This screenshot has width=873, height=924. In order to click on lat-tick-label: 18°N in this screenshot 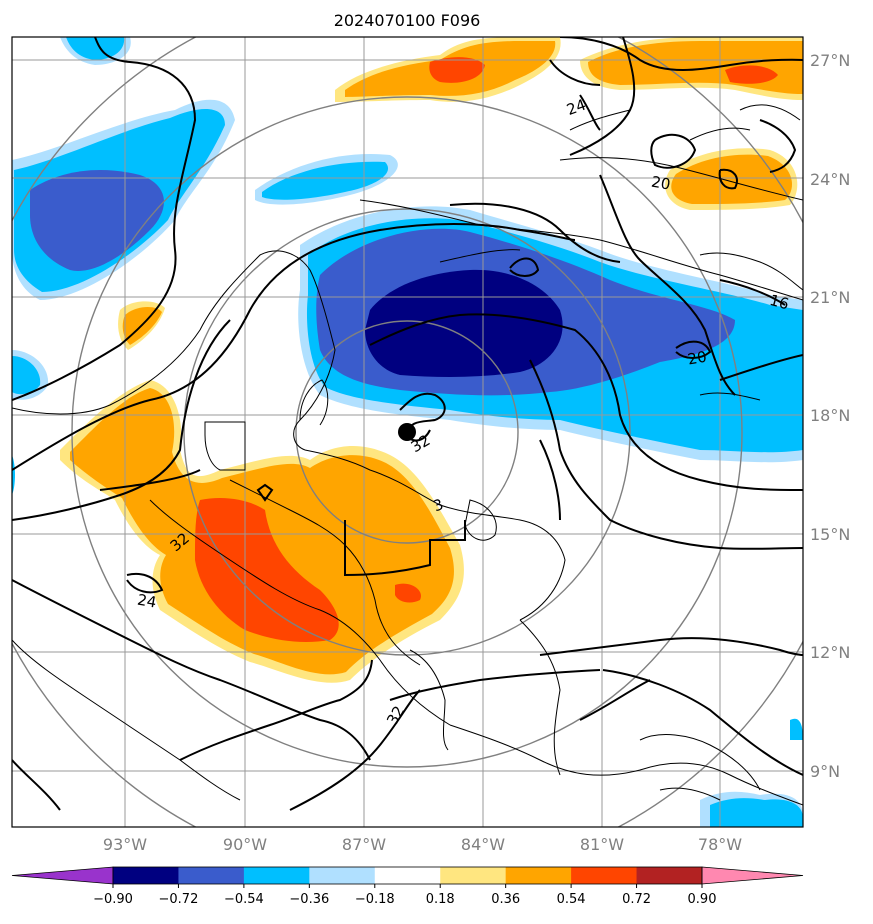, I will do `click(830, 415)`.